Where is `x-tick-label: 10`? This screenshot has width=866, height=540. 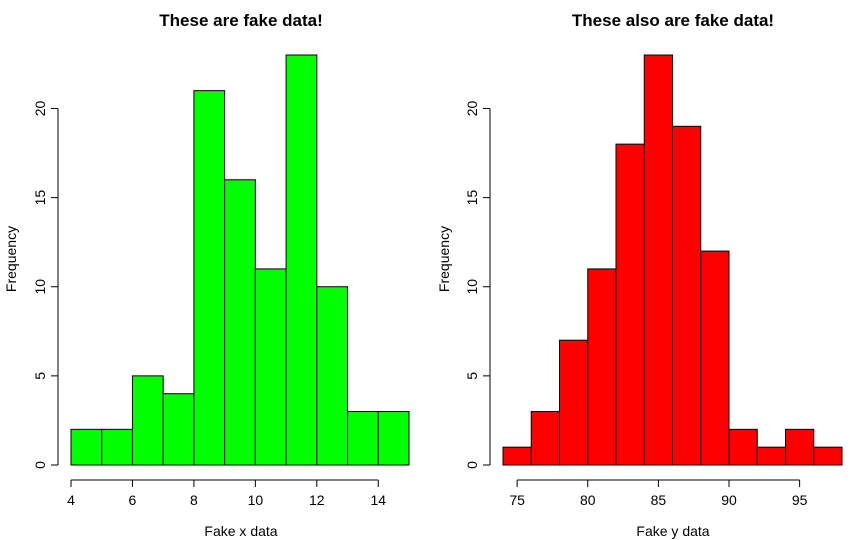
x-tick-label: 10 is located at coordinates (256, 500).